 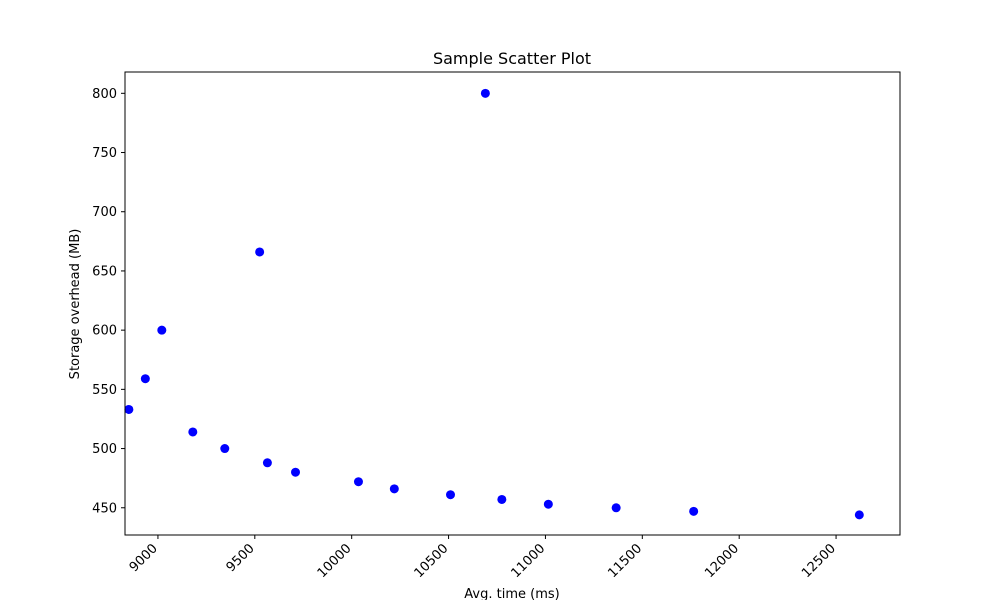 I want to click on x-tick-label: 9500, so click(x=241, y=558).